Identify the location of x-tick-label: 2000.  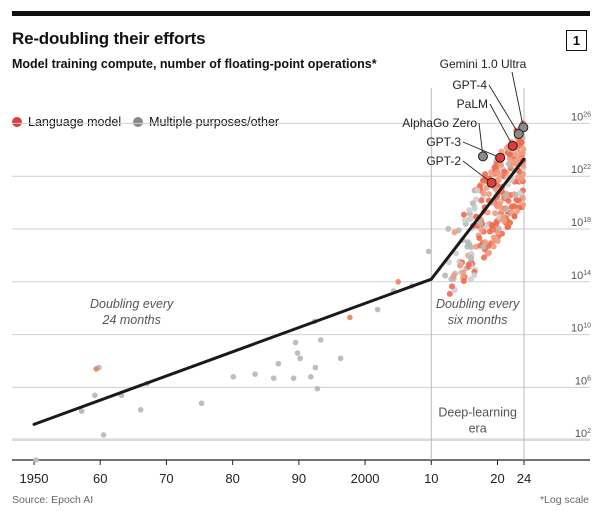
(365, 478).